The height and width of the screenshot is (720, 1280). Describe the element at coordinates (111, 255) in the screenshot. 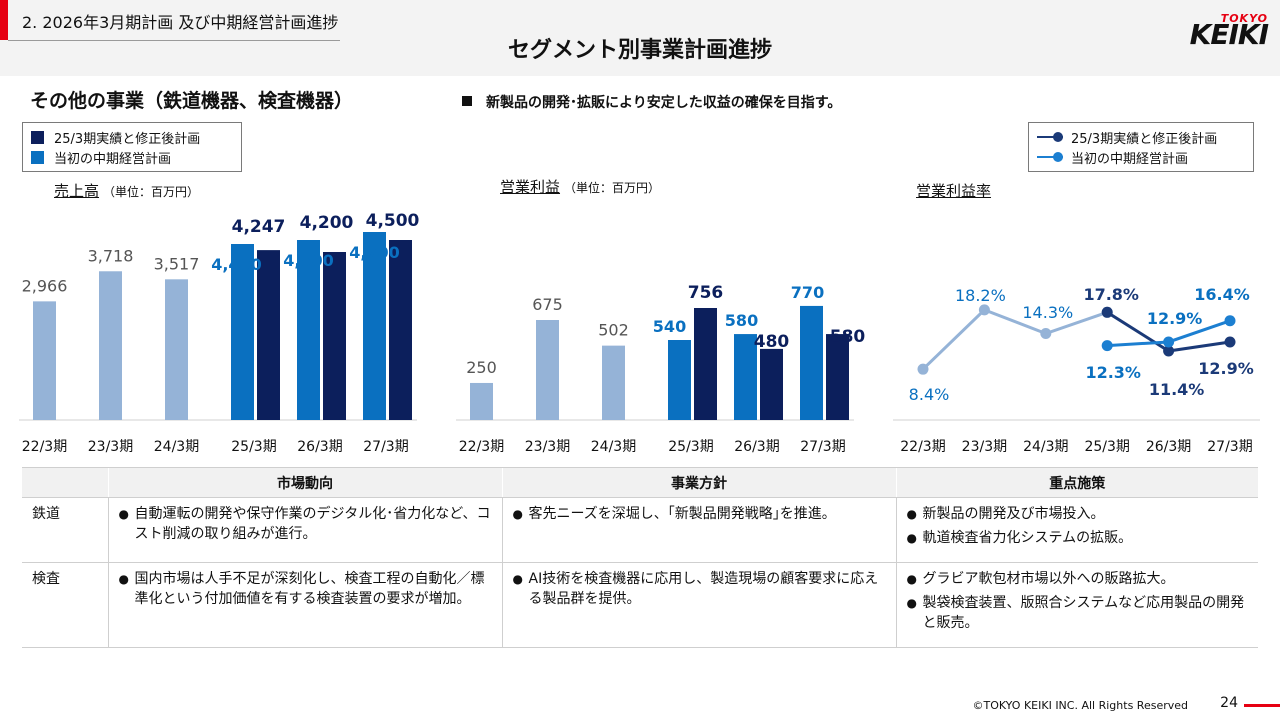

I see `data-label-past: 3,718` at that location.